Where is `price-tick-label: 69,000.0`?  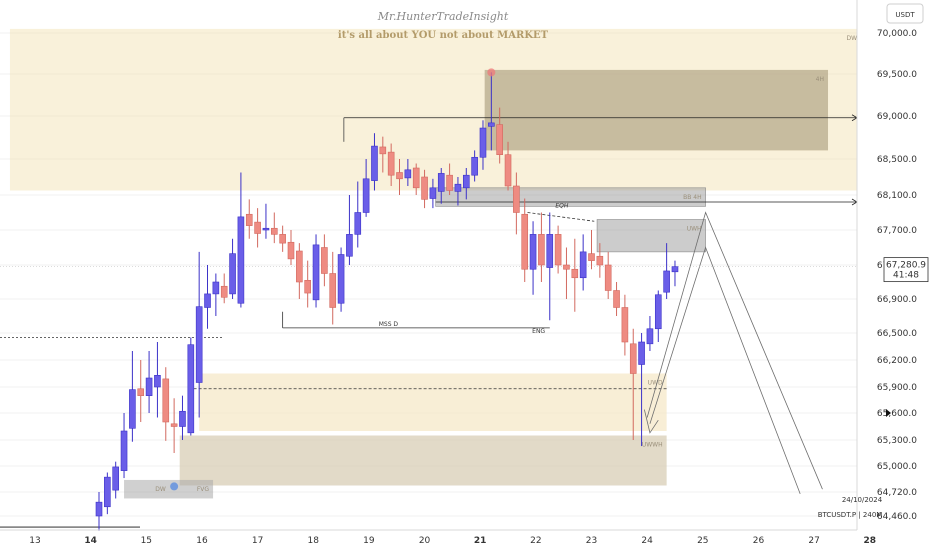
price-tick-label: 69,000.0 is located at coordinates (897, 117).